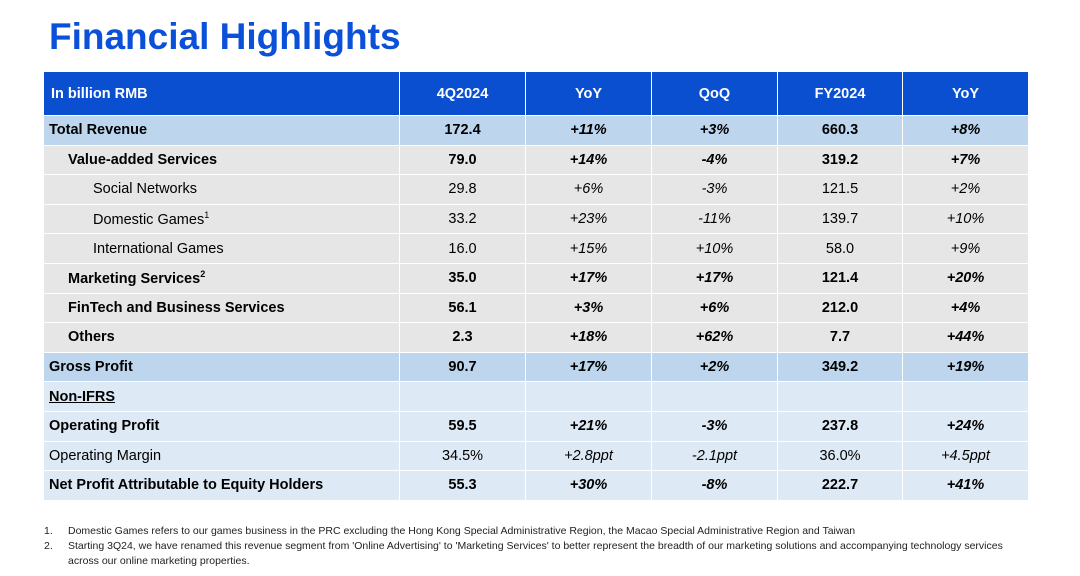 This screenshot has width=1080, height=576. What do you see at coordinates (840, 456) in the screenshot?
I see `cell-fy2024: 36.0%` at bounding box center [840, 456].